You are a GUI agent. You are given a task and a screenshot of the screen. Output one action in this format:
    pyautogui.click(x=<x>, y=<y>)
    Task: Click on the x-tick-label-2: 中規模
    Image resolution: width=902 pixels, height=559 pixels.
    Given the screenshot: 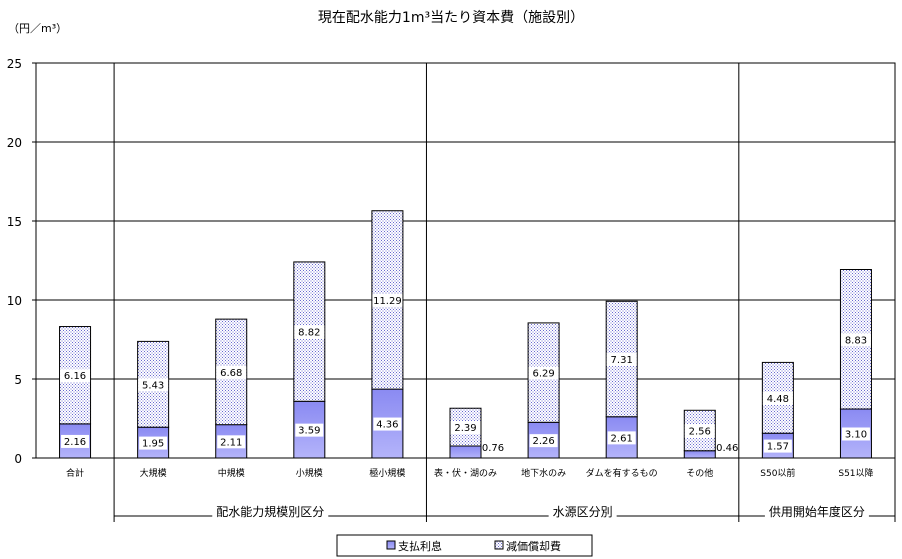 What is the action you would take?
    pyautogui.click(x=231, y=473)
    